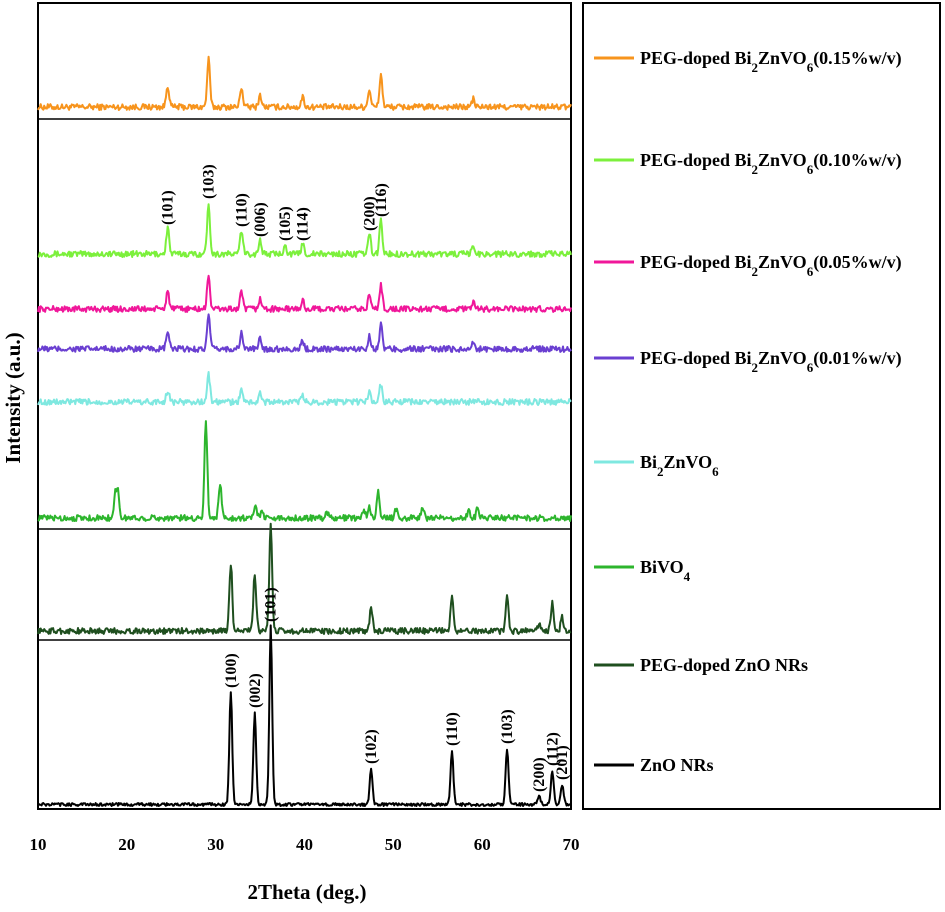 Image resolution: width=945 pixels, height=912 pixels. I want to click on peak-label: (100), so click(231, 670).